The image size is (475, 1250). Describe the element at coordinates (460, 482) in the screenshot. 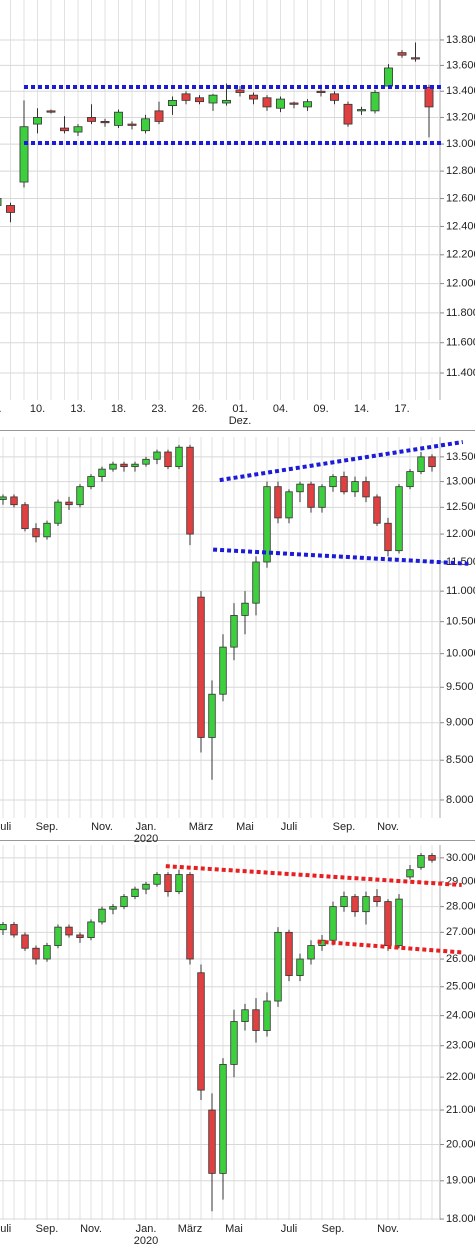

I see `y-tick-label: 13.000` at that location.